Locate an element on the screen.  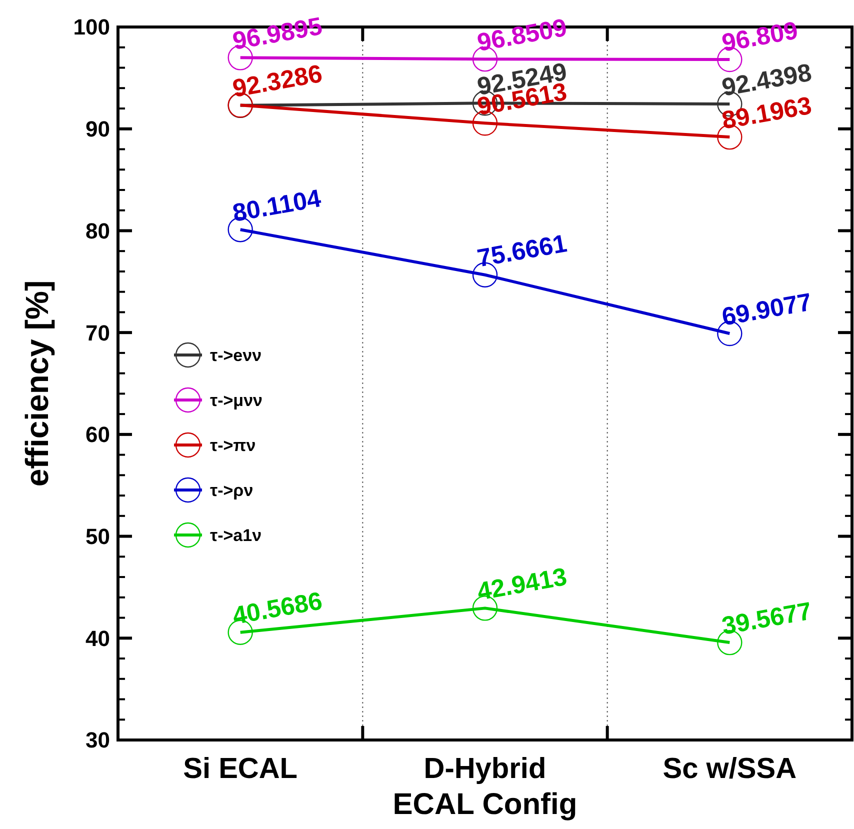
y-tick-label: 60 is located at coordinates (98, 435).